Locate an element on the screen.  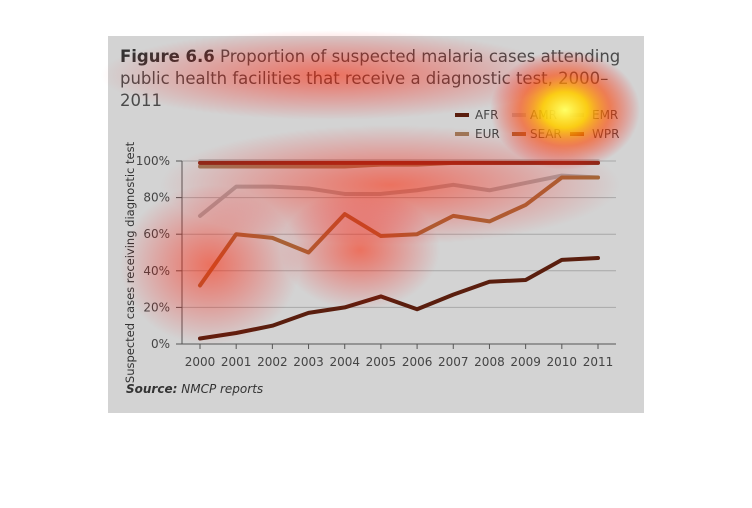
source-note: Source: NMCP reports is located at coordinates (194, 389).